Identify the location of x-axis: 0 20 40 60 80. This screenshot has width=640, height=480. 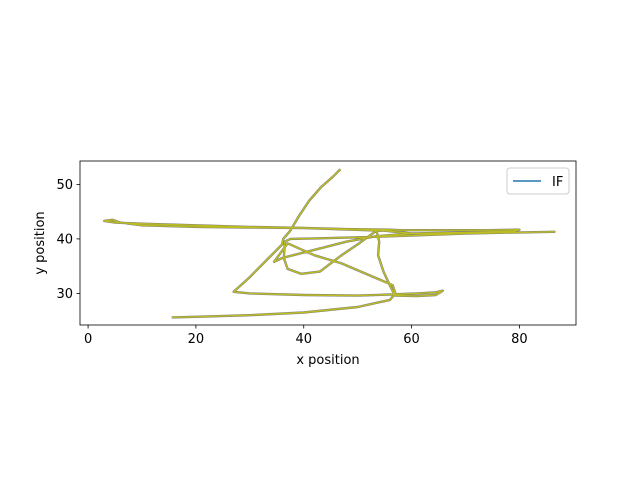
(306, 336).